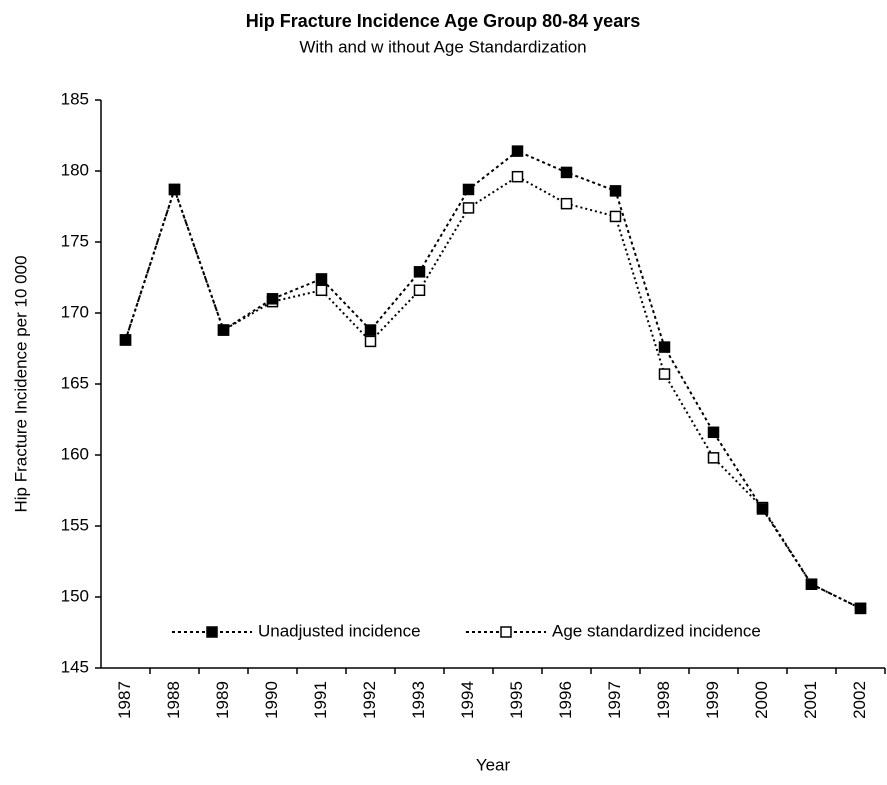 The image size is (887, 785). Describe the element at coordinates (663, 700) in the screenshot. I see `x-tick-label: 1998` at that location.